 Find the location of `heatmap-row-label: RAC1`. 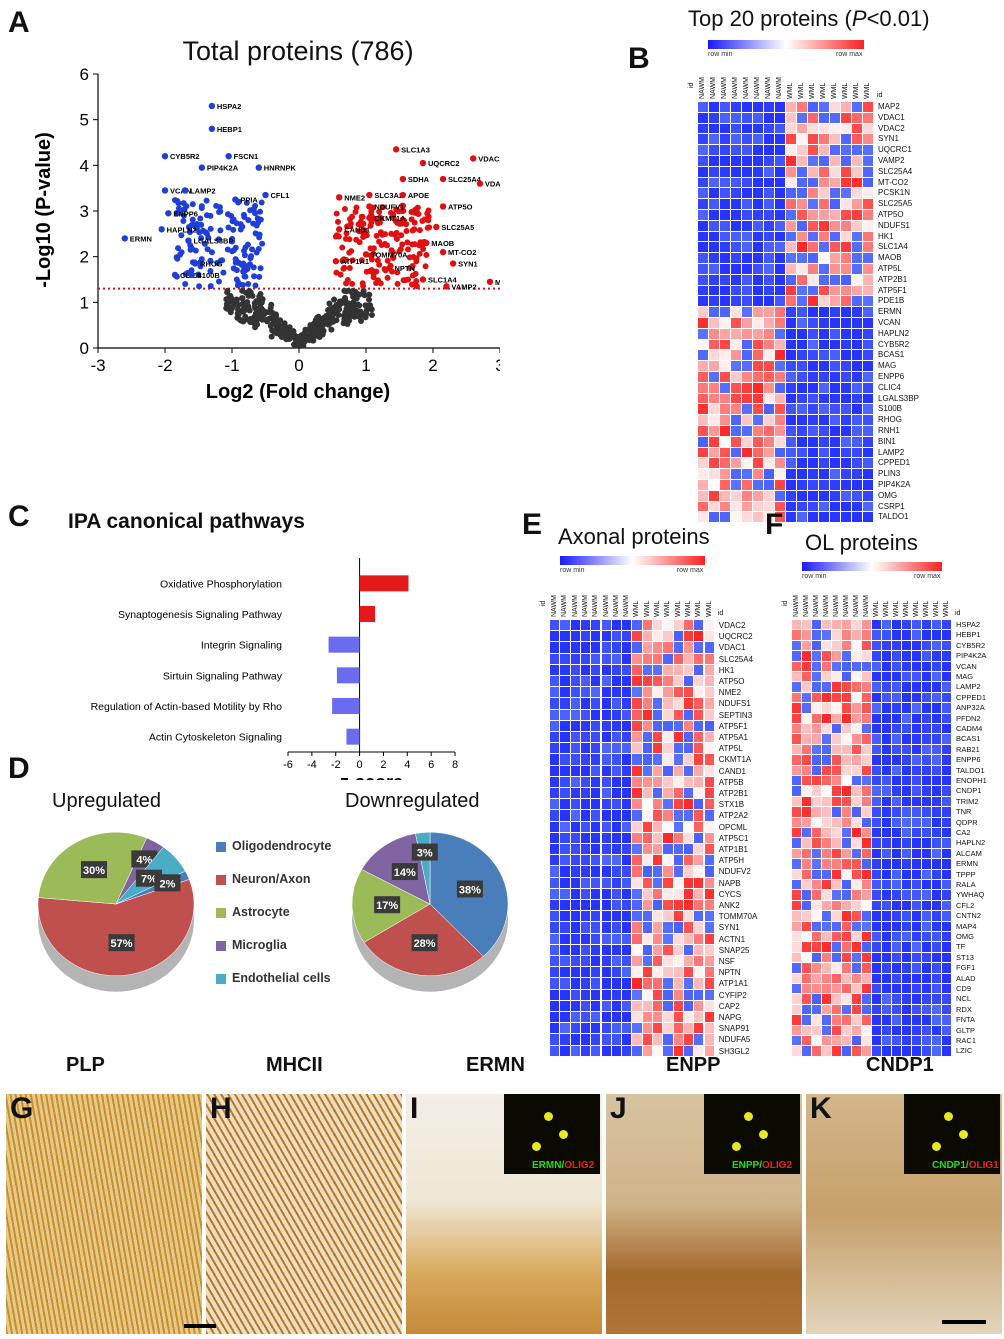

heatmap-row-label: RAC1 is located at coordinates (966, 1040).